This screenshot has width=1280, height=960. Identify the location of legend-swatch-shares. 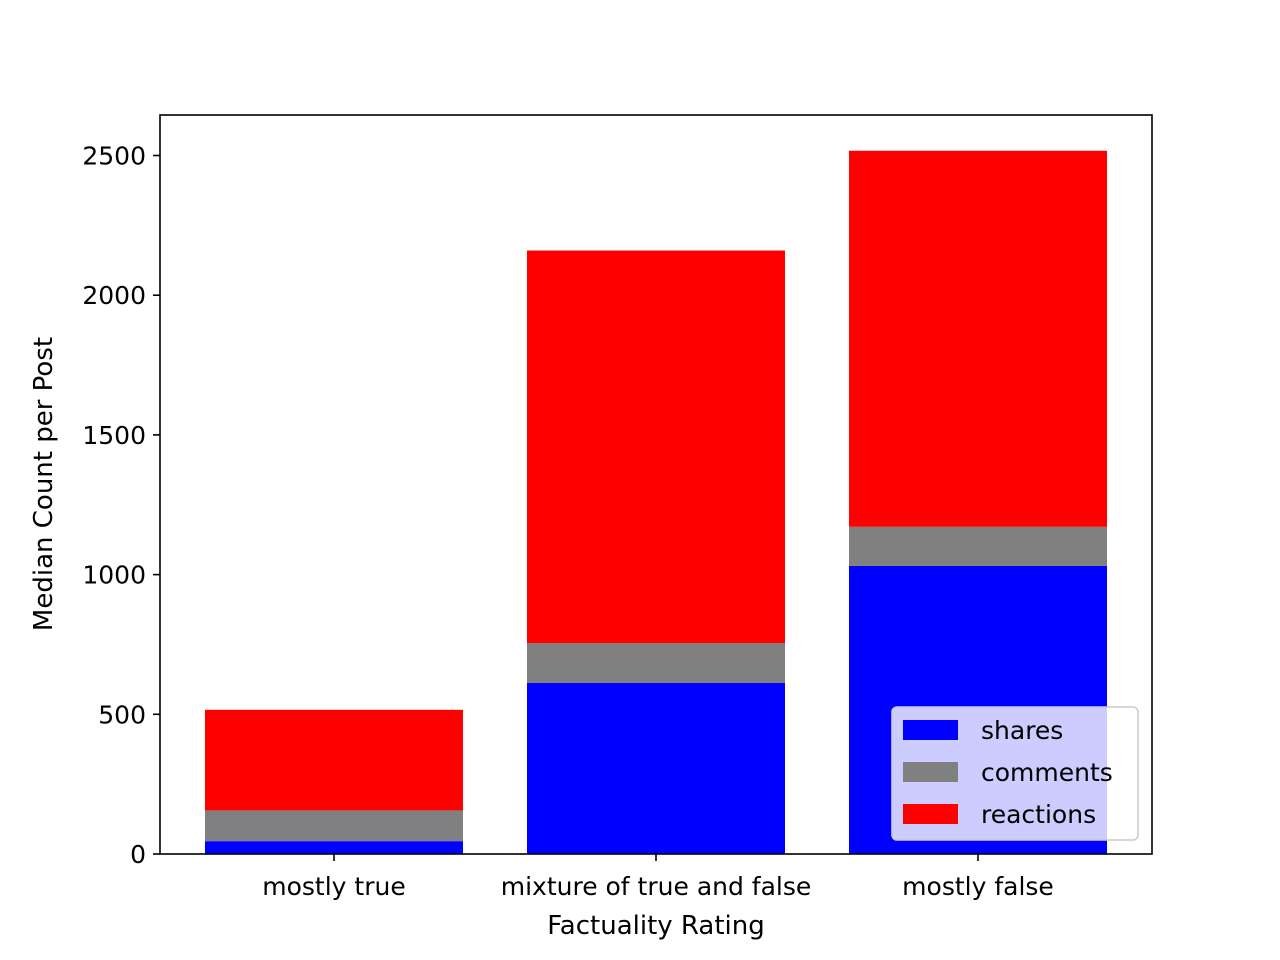
(930, 730).